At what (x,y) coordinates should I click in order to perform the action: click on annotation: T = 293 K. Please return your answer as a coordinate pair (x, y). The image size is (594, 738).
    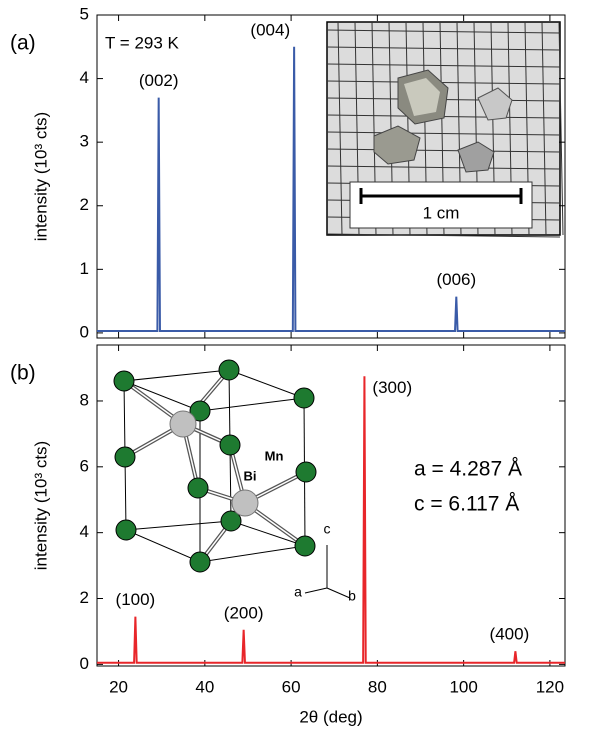
    Looking at the image, I should click on (142, 42).